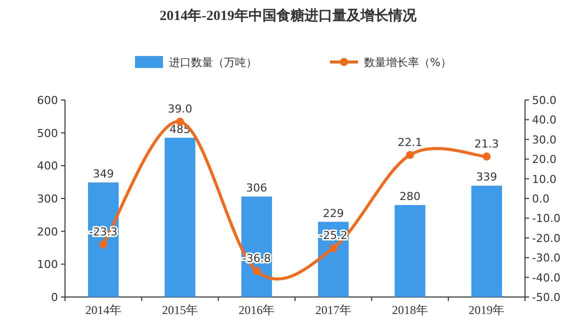 Image resolution: width=576 pixels, height=327 pixels. Describe the element at coordinates (103, 310) in the screenshot. I see `x-tick-label: 2014年` at that location.